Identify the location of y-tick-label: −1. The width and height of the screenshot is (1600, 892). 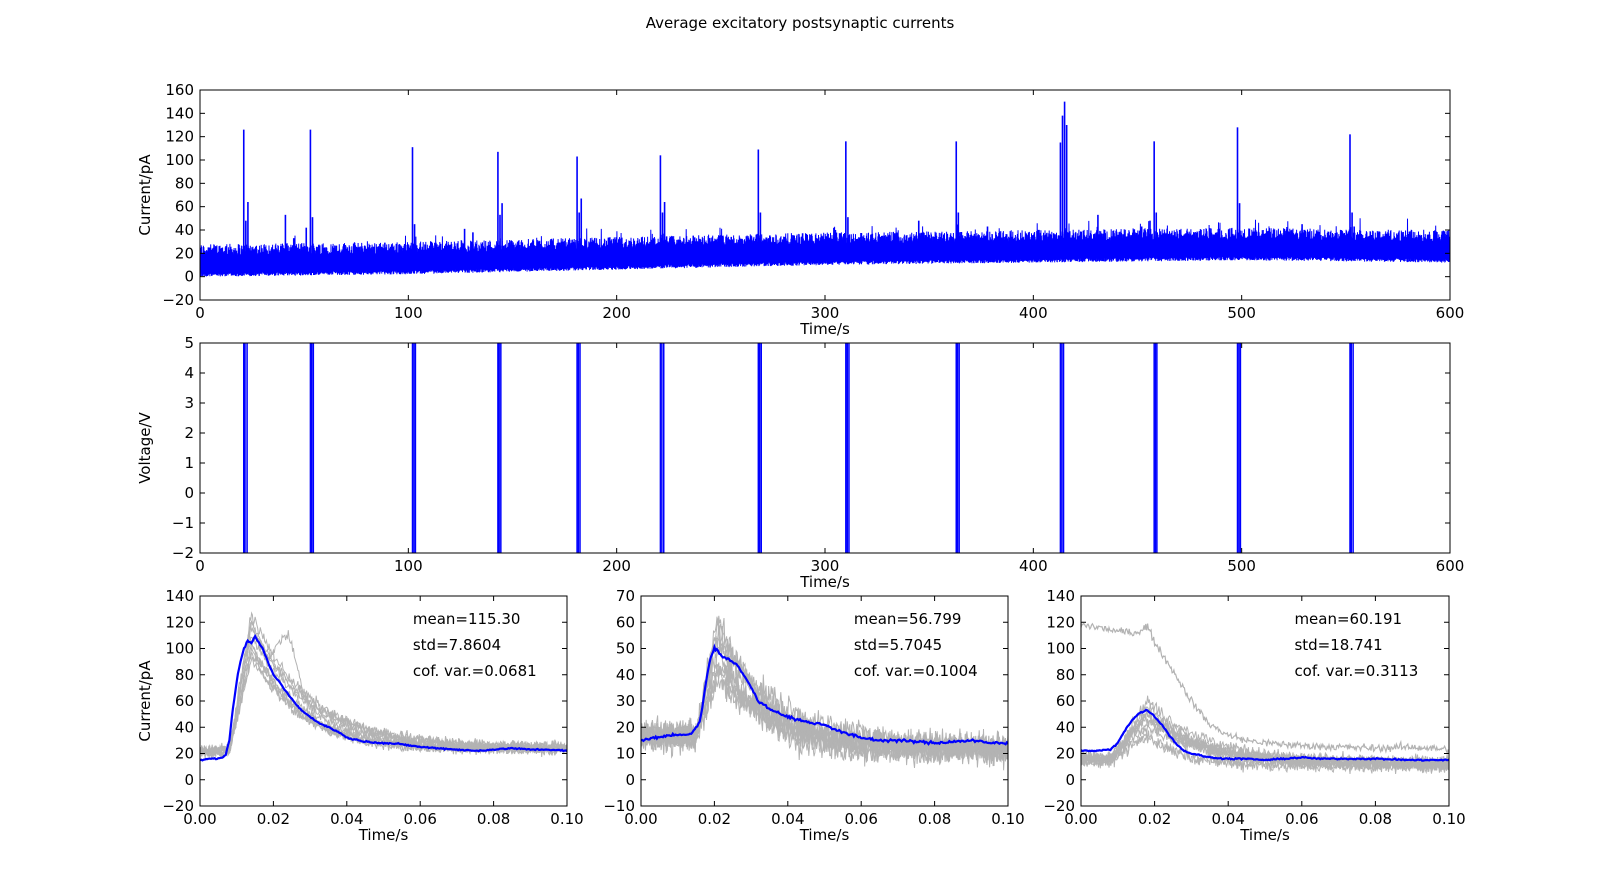
(183, 523).